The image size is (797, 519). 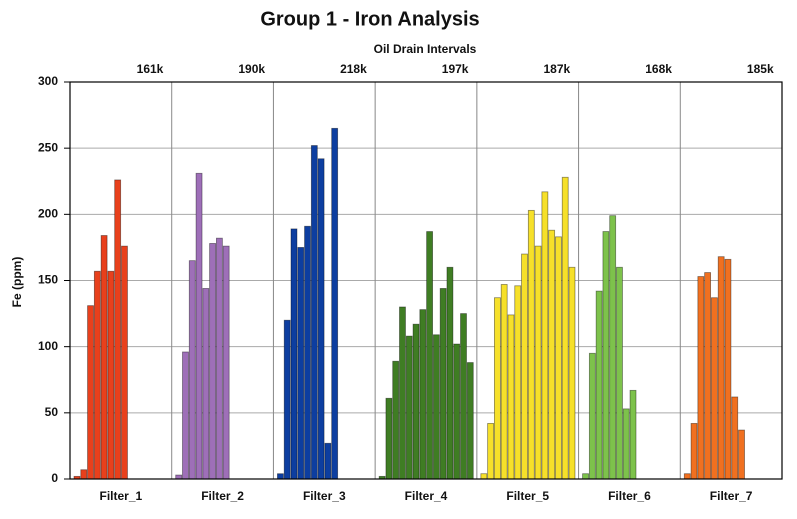 What do you see at coordinates (658, 69) in the screenshot?
I see `interval-label: 168k` at bounding box center [658, 69].